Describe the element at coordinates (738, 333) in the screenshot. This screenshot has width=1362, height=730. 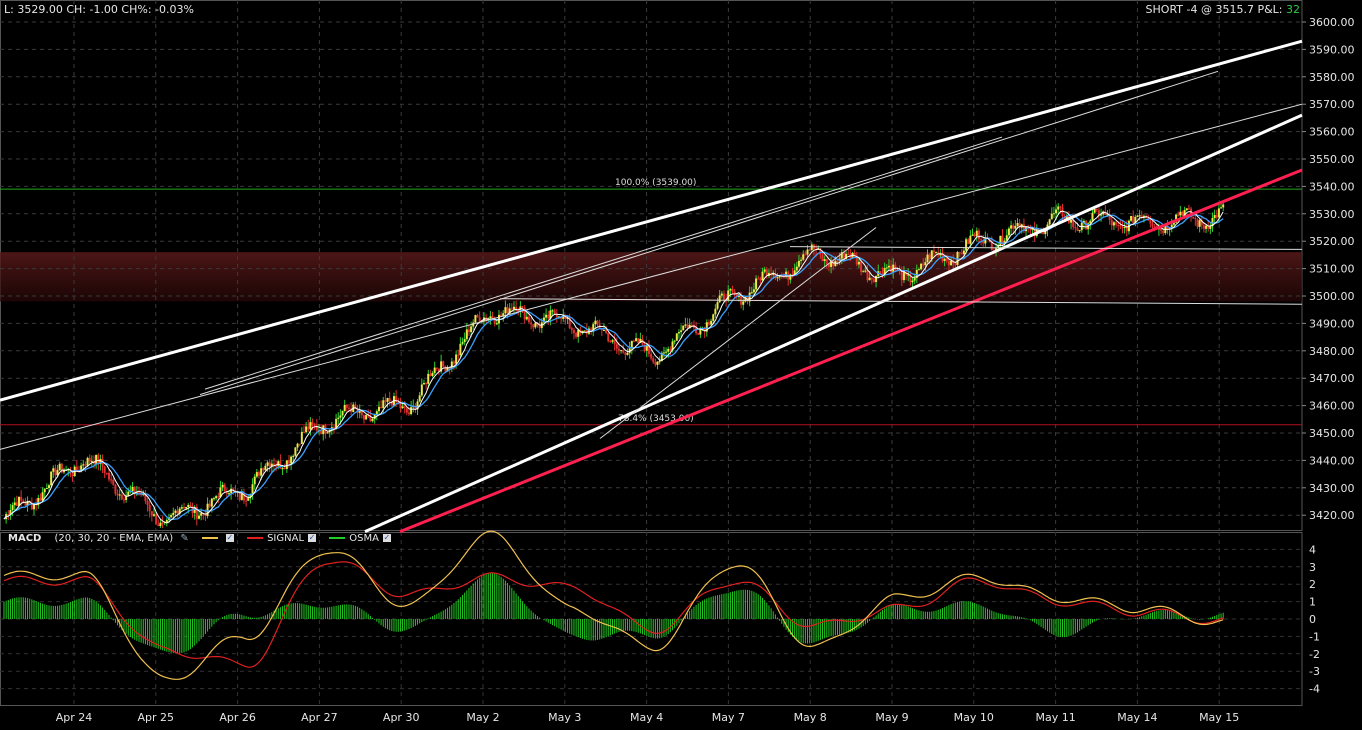
I see `short-thin-trendline` at that location.